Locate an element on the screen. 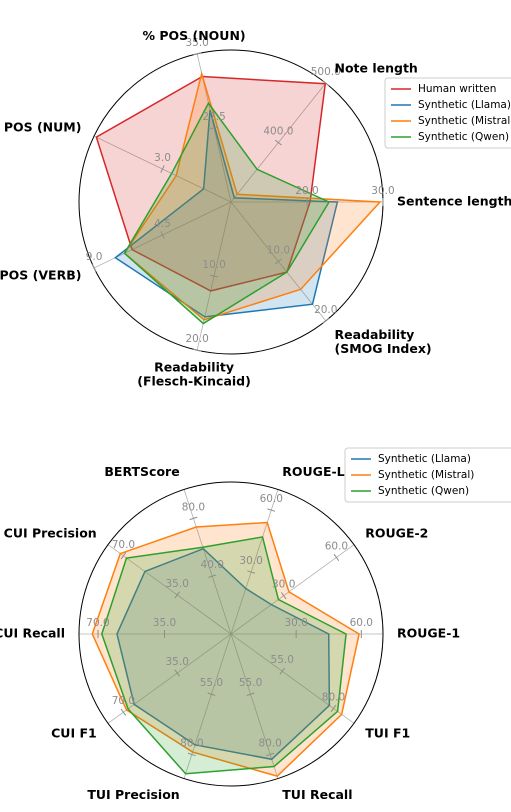 The image size is (511, 812). axis-label: Sentence length is located at coordinates (454, 201).